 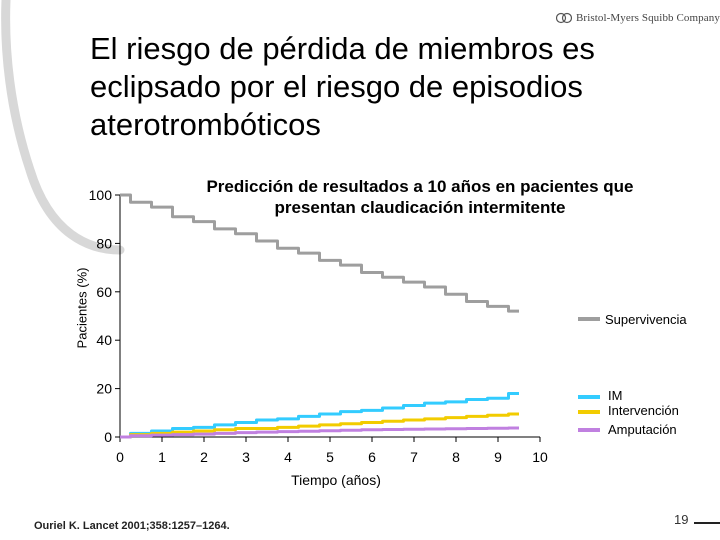 What do you see at coordinates (414, 457) in the screenshot?
I see `x-tick-label: 7` at bounding box center [414, 457].